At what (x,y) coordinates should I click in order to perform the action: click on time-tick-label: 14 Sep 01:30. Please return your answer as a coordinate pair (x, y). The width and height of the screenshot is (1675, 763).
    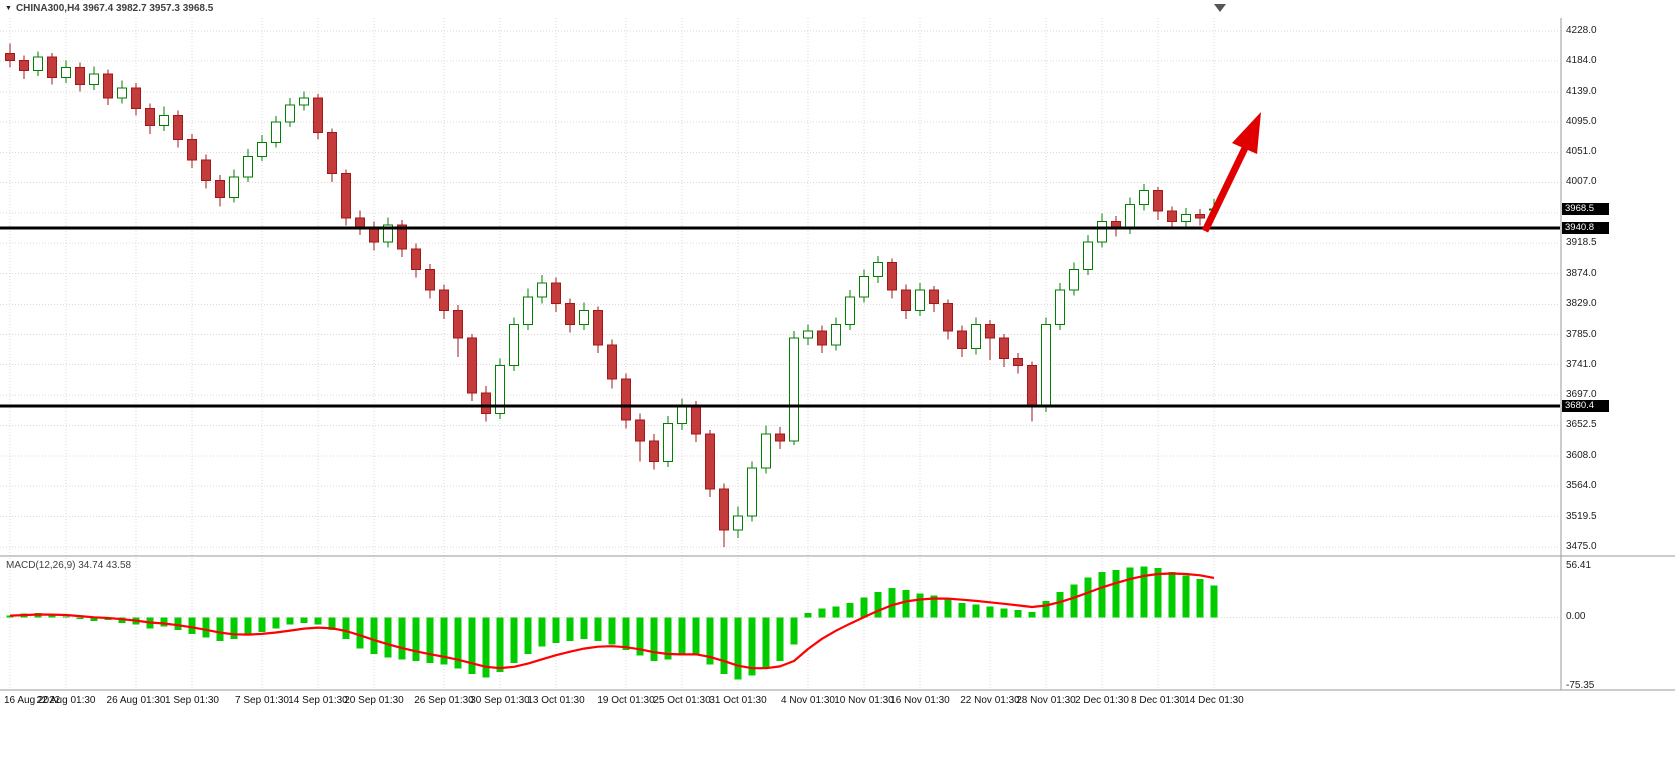
    Looking at the image, I should click on (318, 700).